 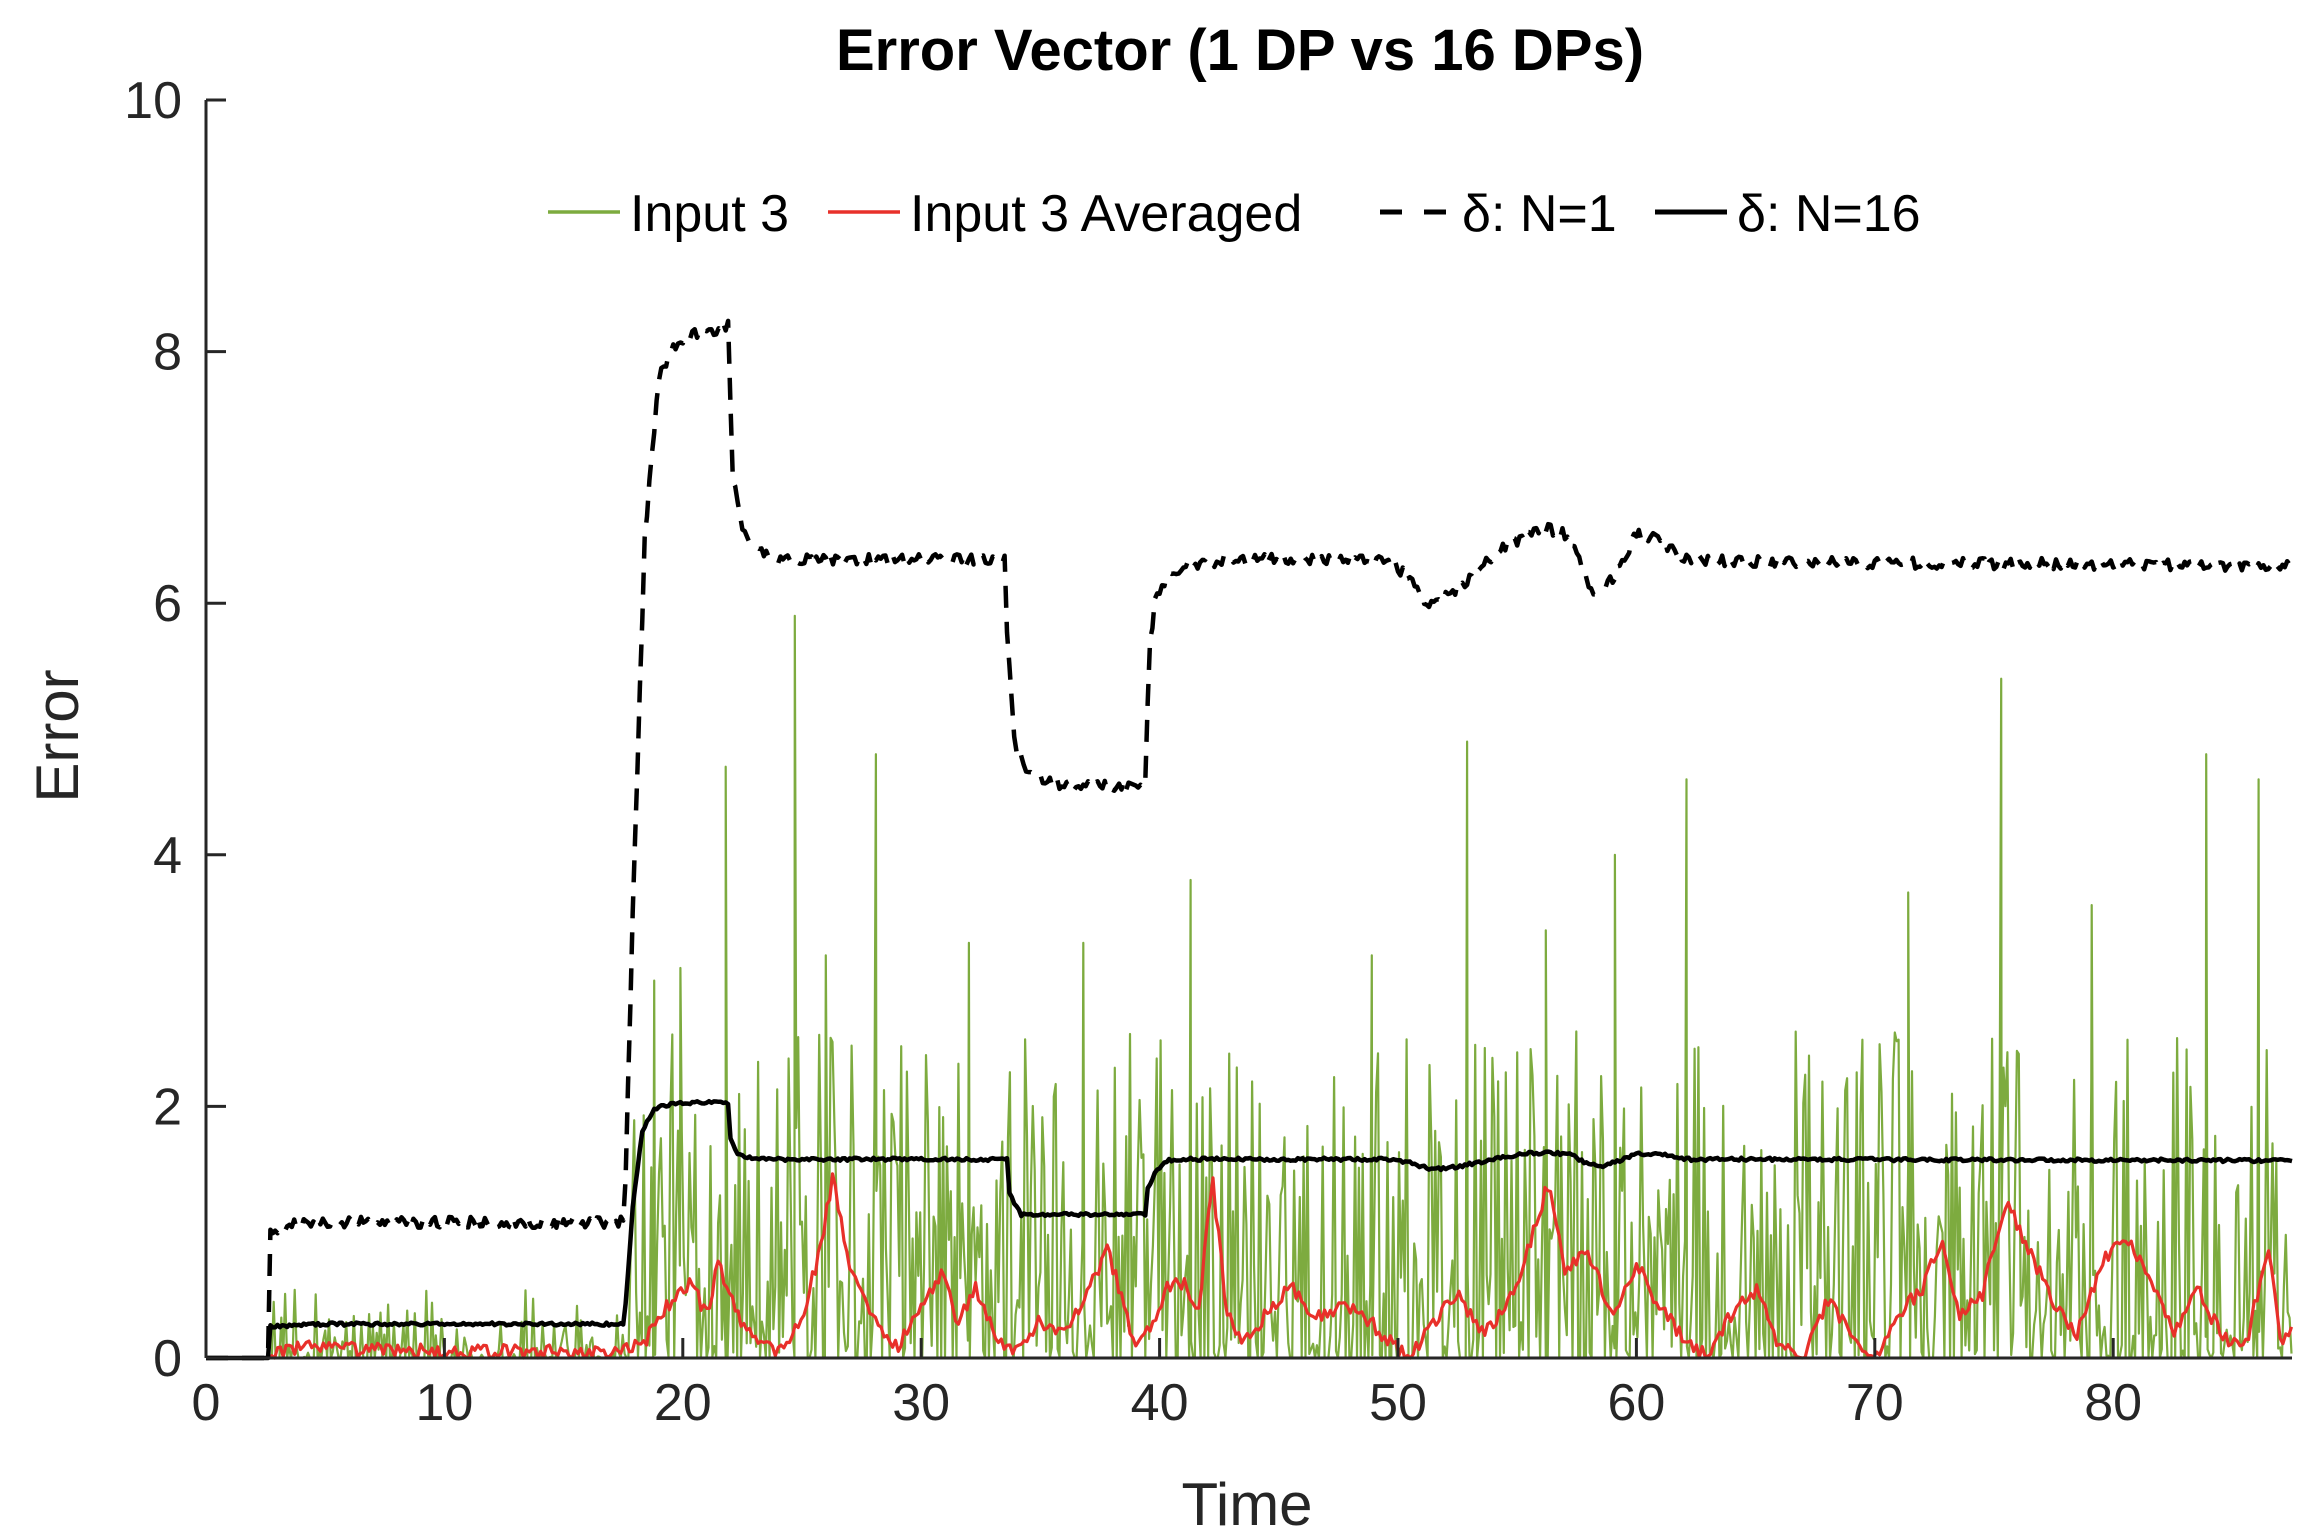 I want to click on x-tick-label: 70, so click(x=1875, y=1403).